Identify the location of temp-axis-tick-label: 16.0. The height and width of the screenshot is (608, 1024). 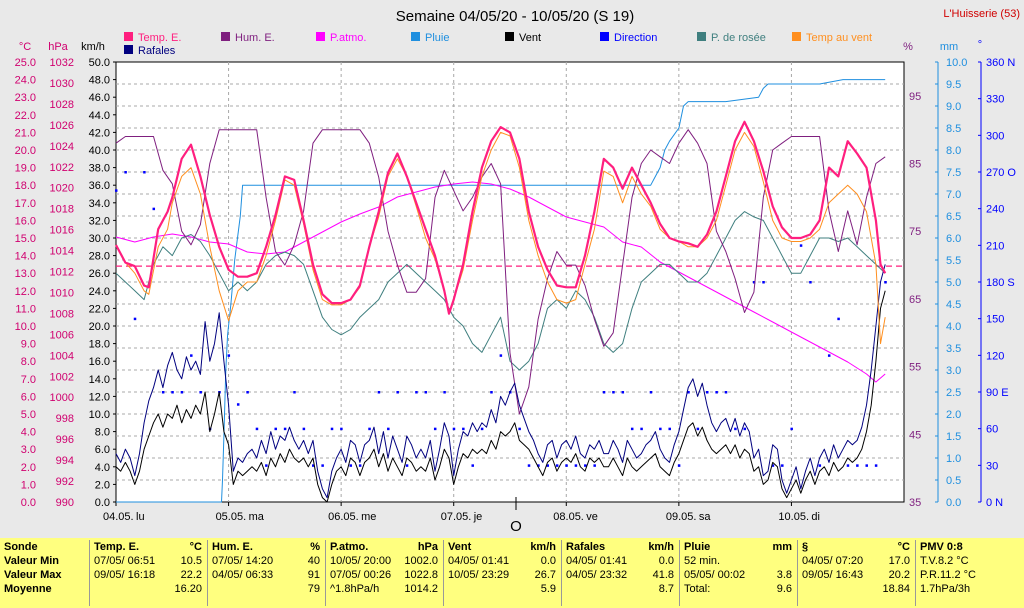
(25, 221).